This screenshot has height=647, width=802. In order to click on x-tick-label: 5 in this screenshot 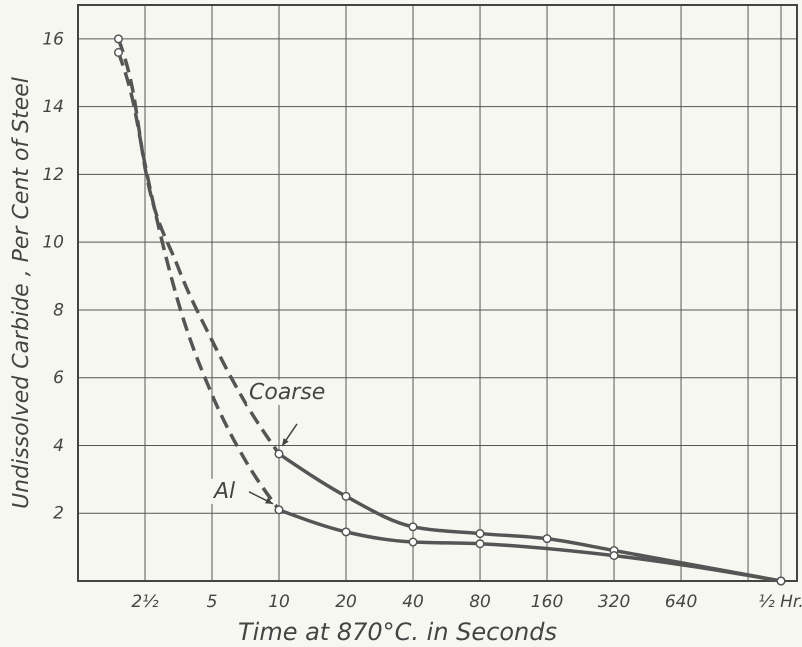, I will do `click(212, 602)`.